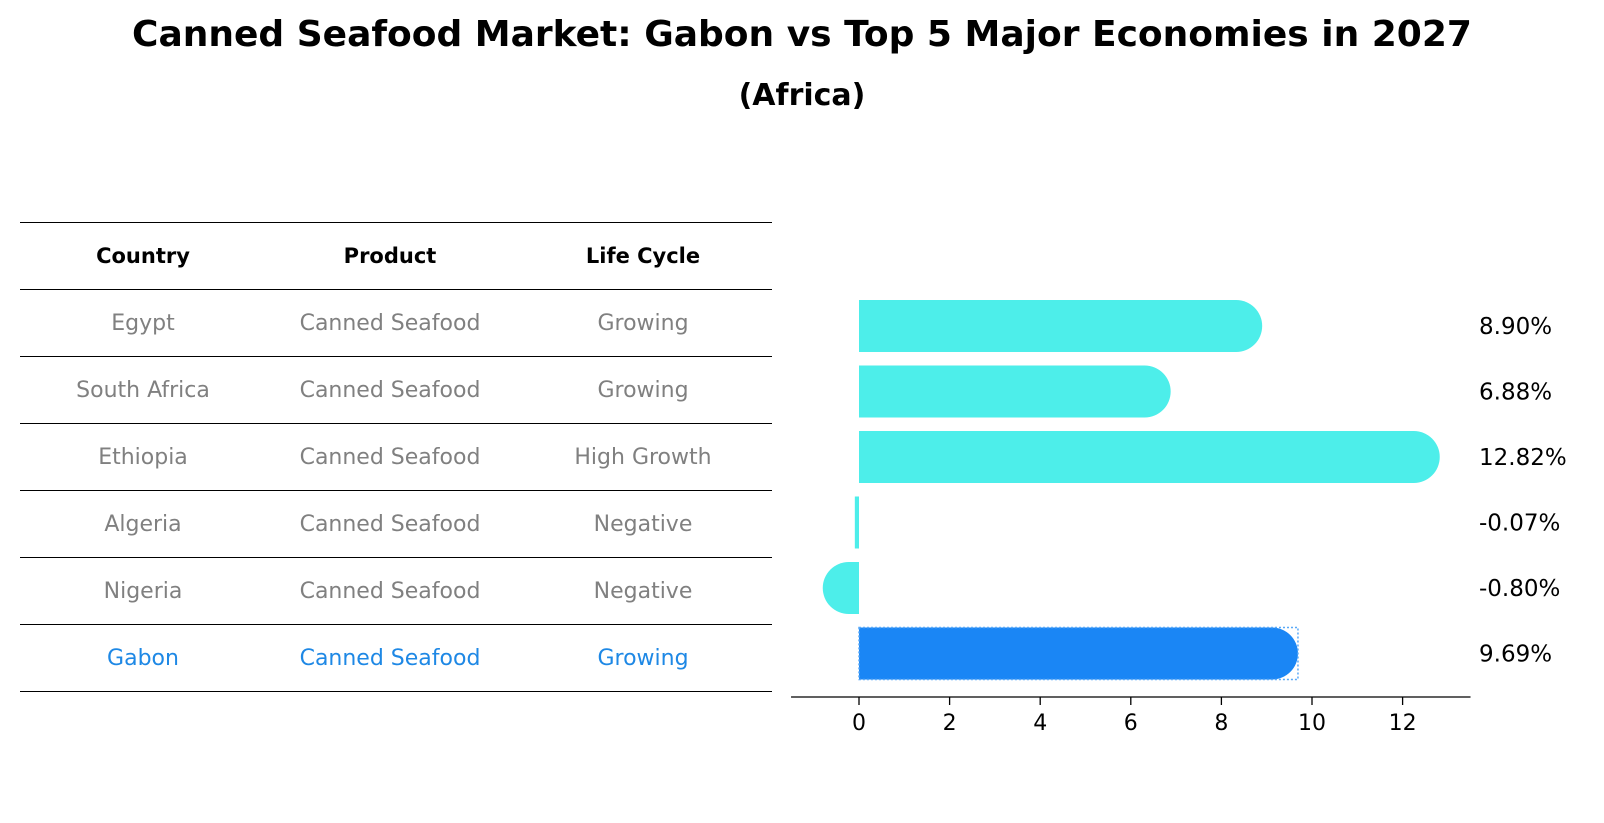 This screenshot has height=823, width=1604. I want to click on table-row: Egypt Canned Seafood Growing, so click(396, 323).